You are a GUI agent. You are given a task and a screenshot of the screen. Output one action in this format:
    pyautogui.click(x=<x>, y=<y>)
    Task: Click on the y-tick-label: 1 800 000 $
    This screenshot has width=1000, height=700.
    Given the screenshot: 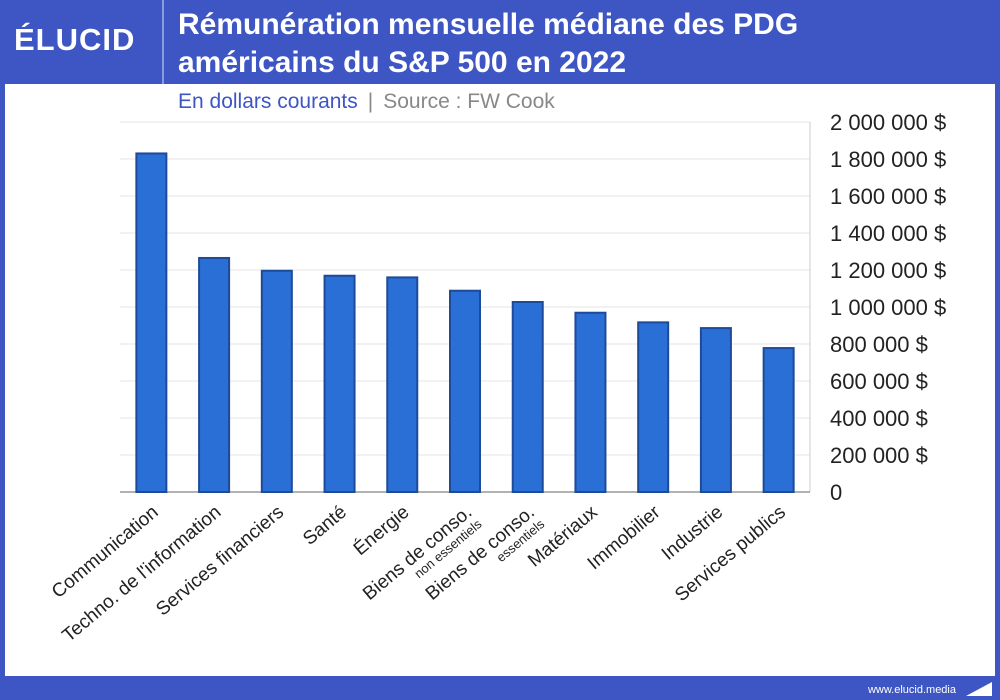 What is the action you would take?
    pyautogui.click(x=888, y=159)
    